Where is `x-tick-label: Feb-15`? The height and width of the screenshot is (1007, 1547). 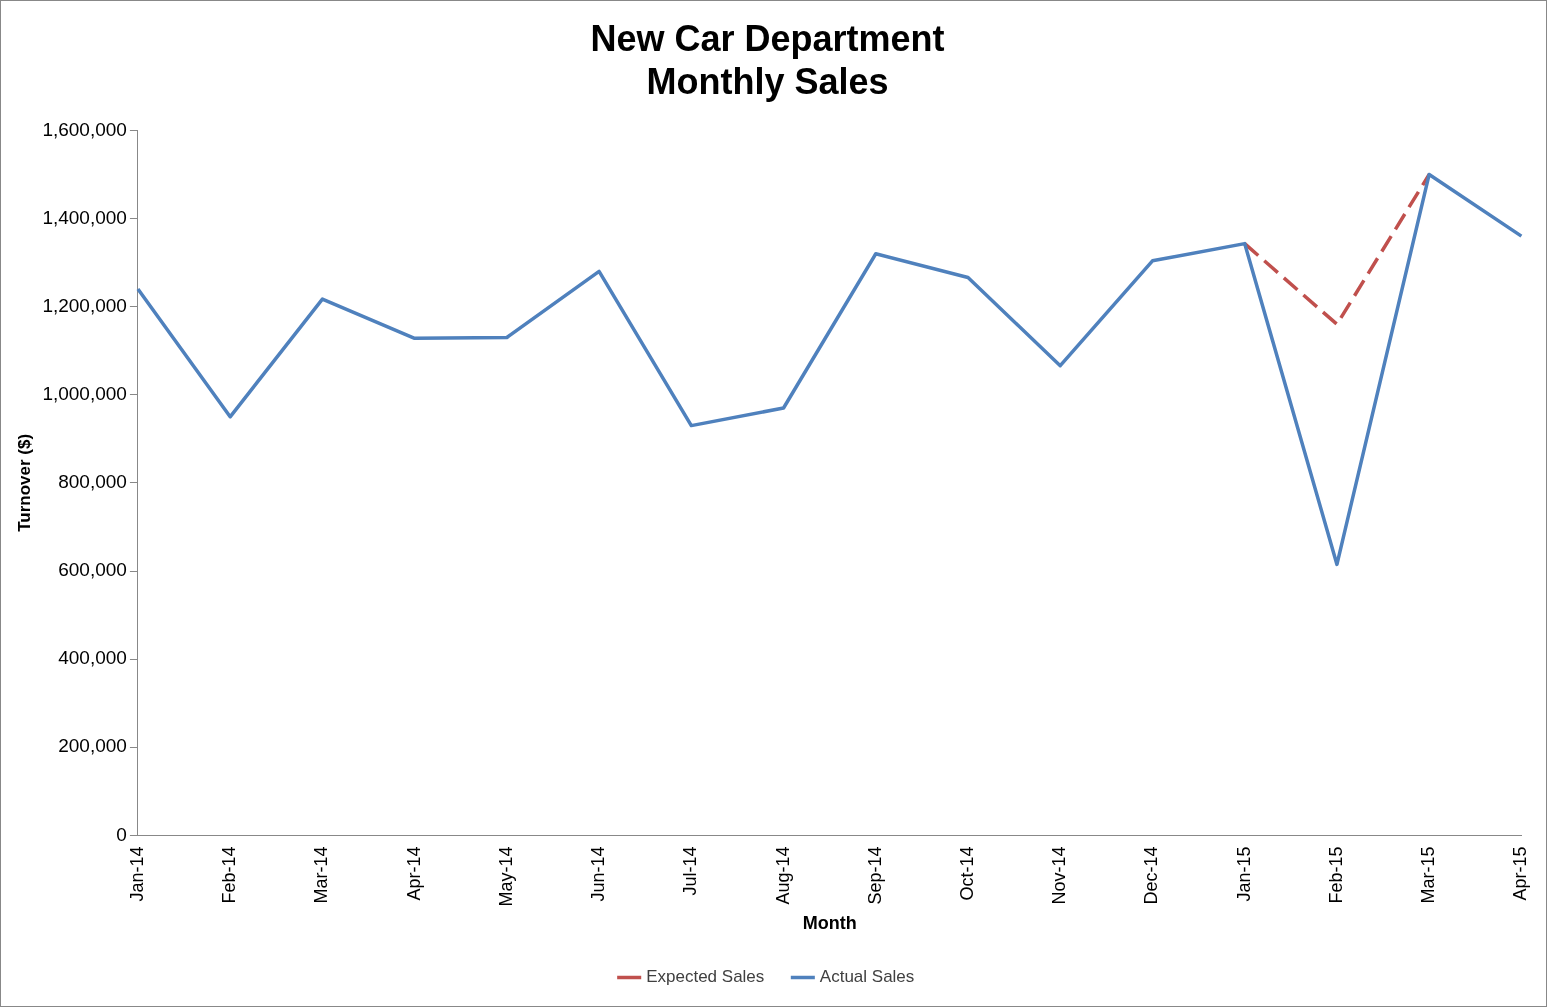 x-tick-label: Feb-15 is located at coordinates (1335, 875).